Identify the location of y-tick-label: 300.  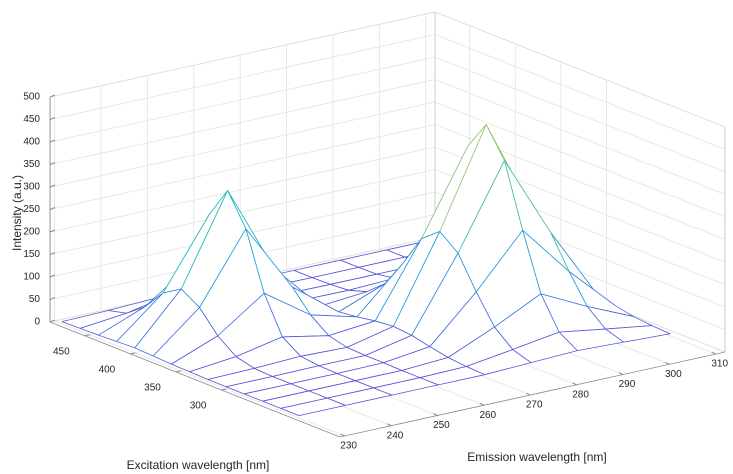
(198, 406).